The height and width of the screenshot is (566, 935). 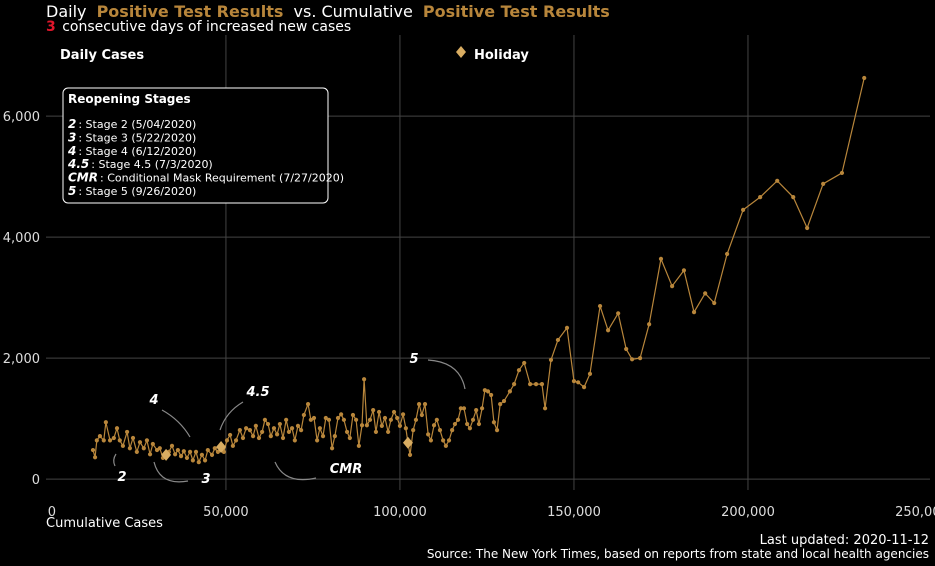 I want to click on stage-key: 4, so click(x=71, y=151).